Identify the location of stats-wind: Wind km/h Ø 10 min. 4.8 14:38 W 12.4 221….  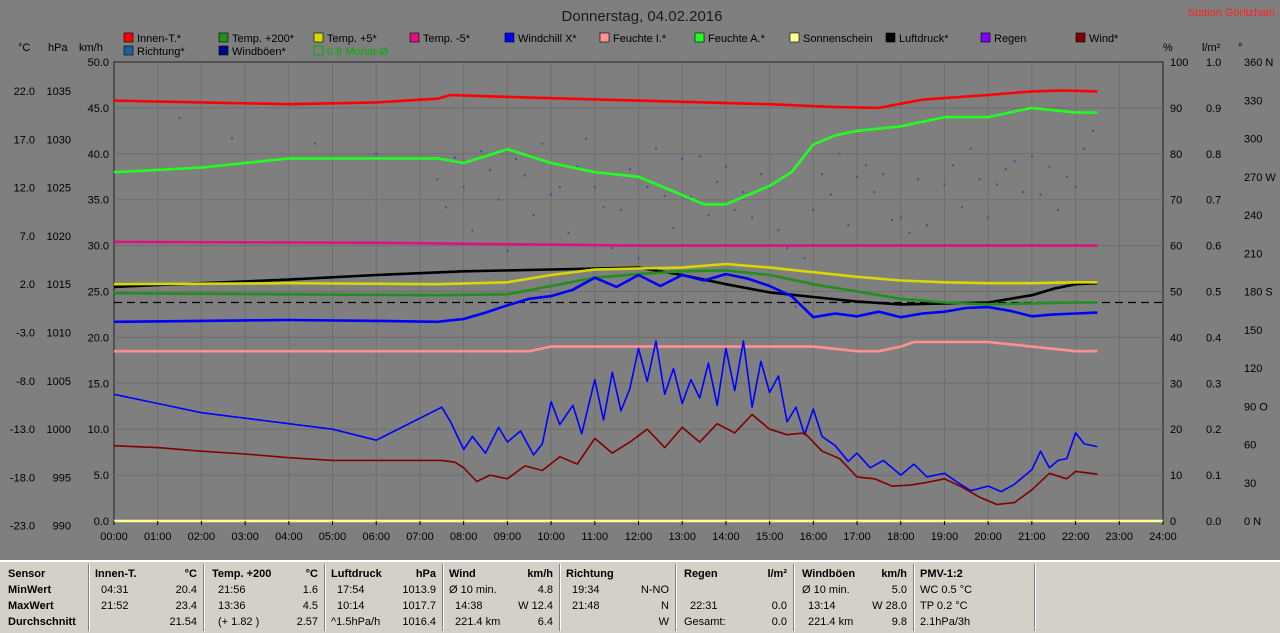
(501, 597).